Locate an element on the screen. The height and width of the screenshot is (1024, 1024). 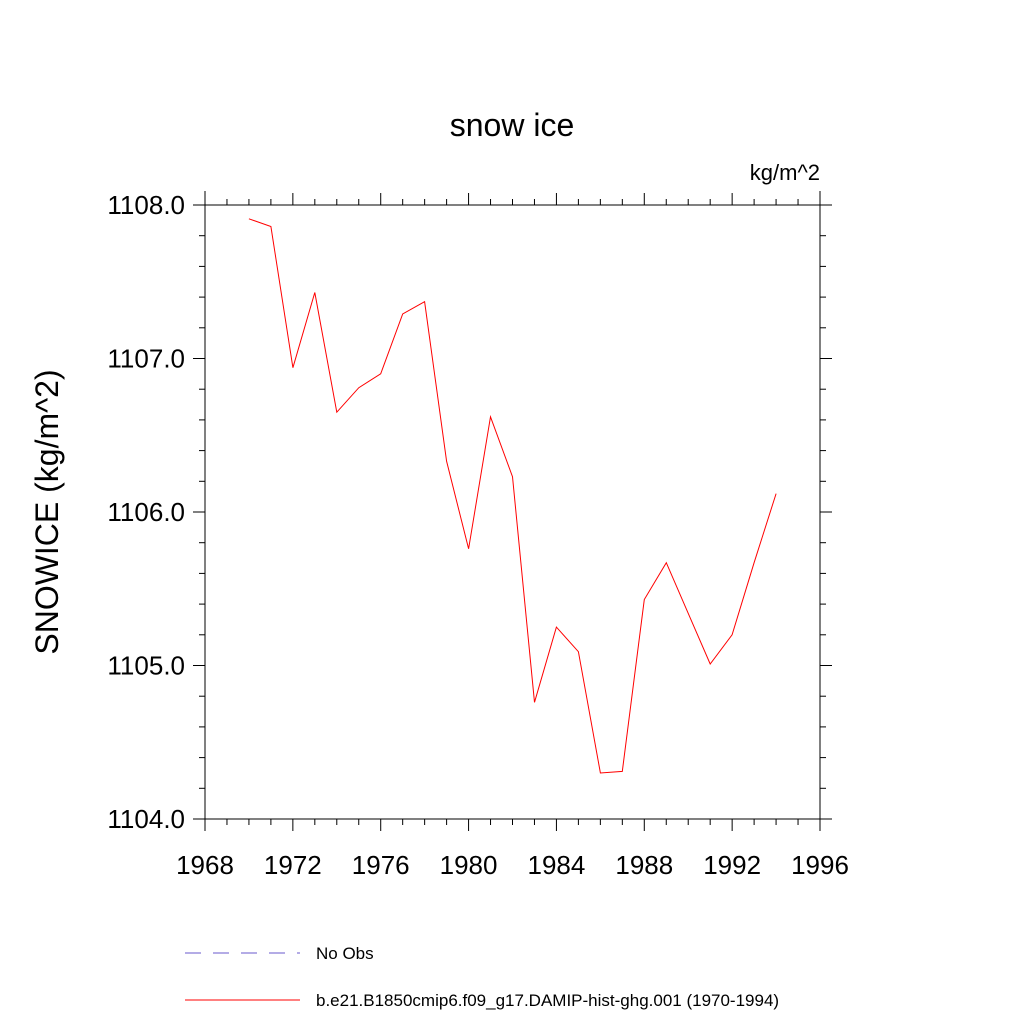
y-tick-label: 1104.0 is located at coordinates (146, 819).